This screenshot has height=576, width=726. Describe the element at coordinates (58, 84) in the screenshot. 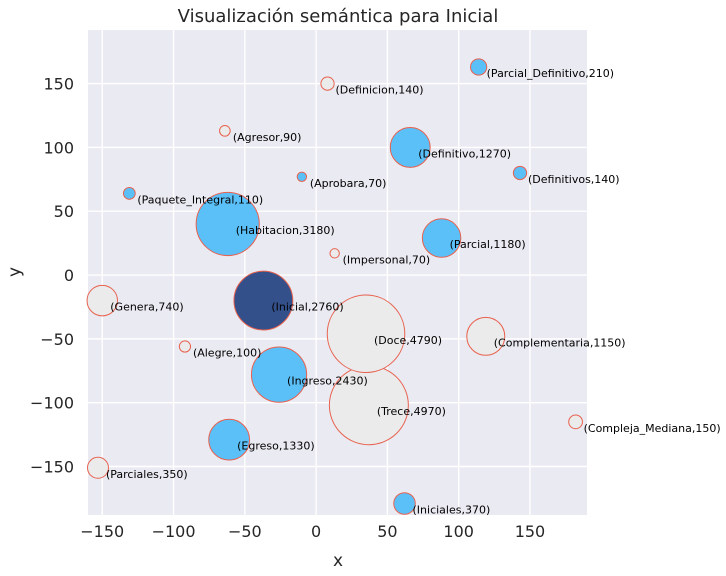

I see `y-tick-label: 150` at that location.